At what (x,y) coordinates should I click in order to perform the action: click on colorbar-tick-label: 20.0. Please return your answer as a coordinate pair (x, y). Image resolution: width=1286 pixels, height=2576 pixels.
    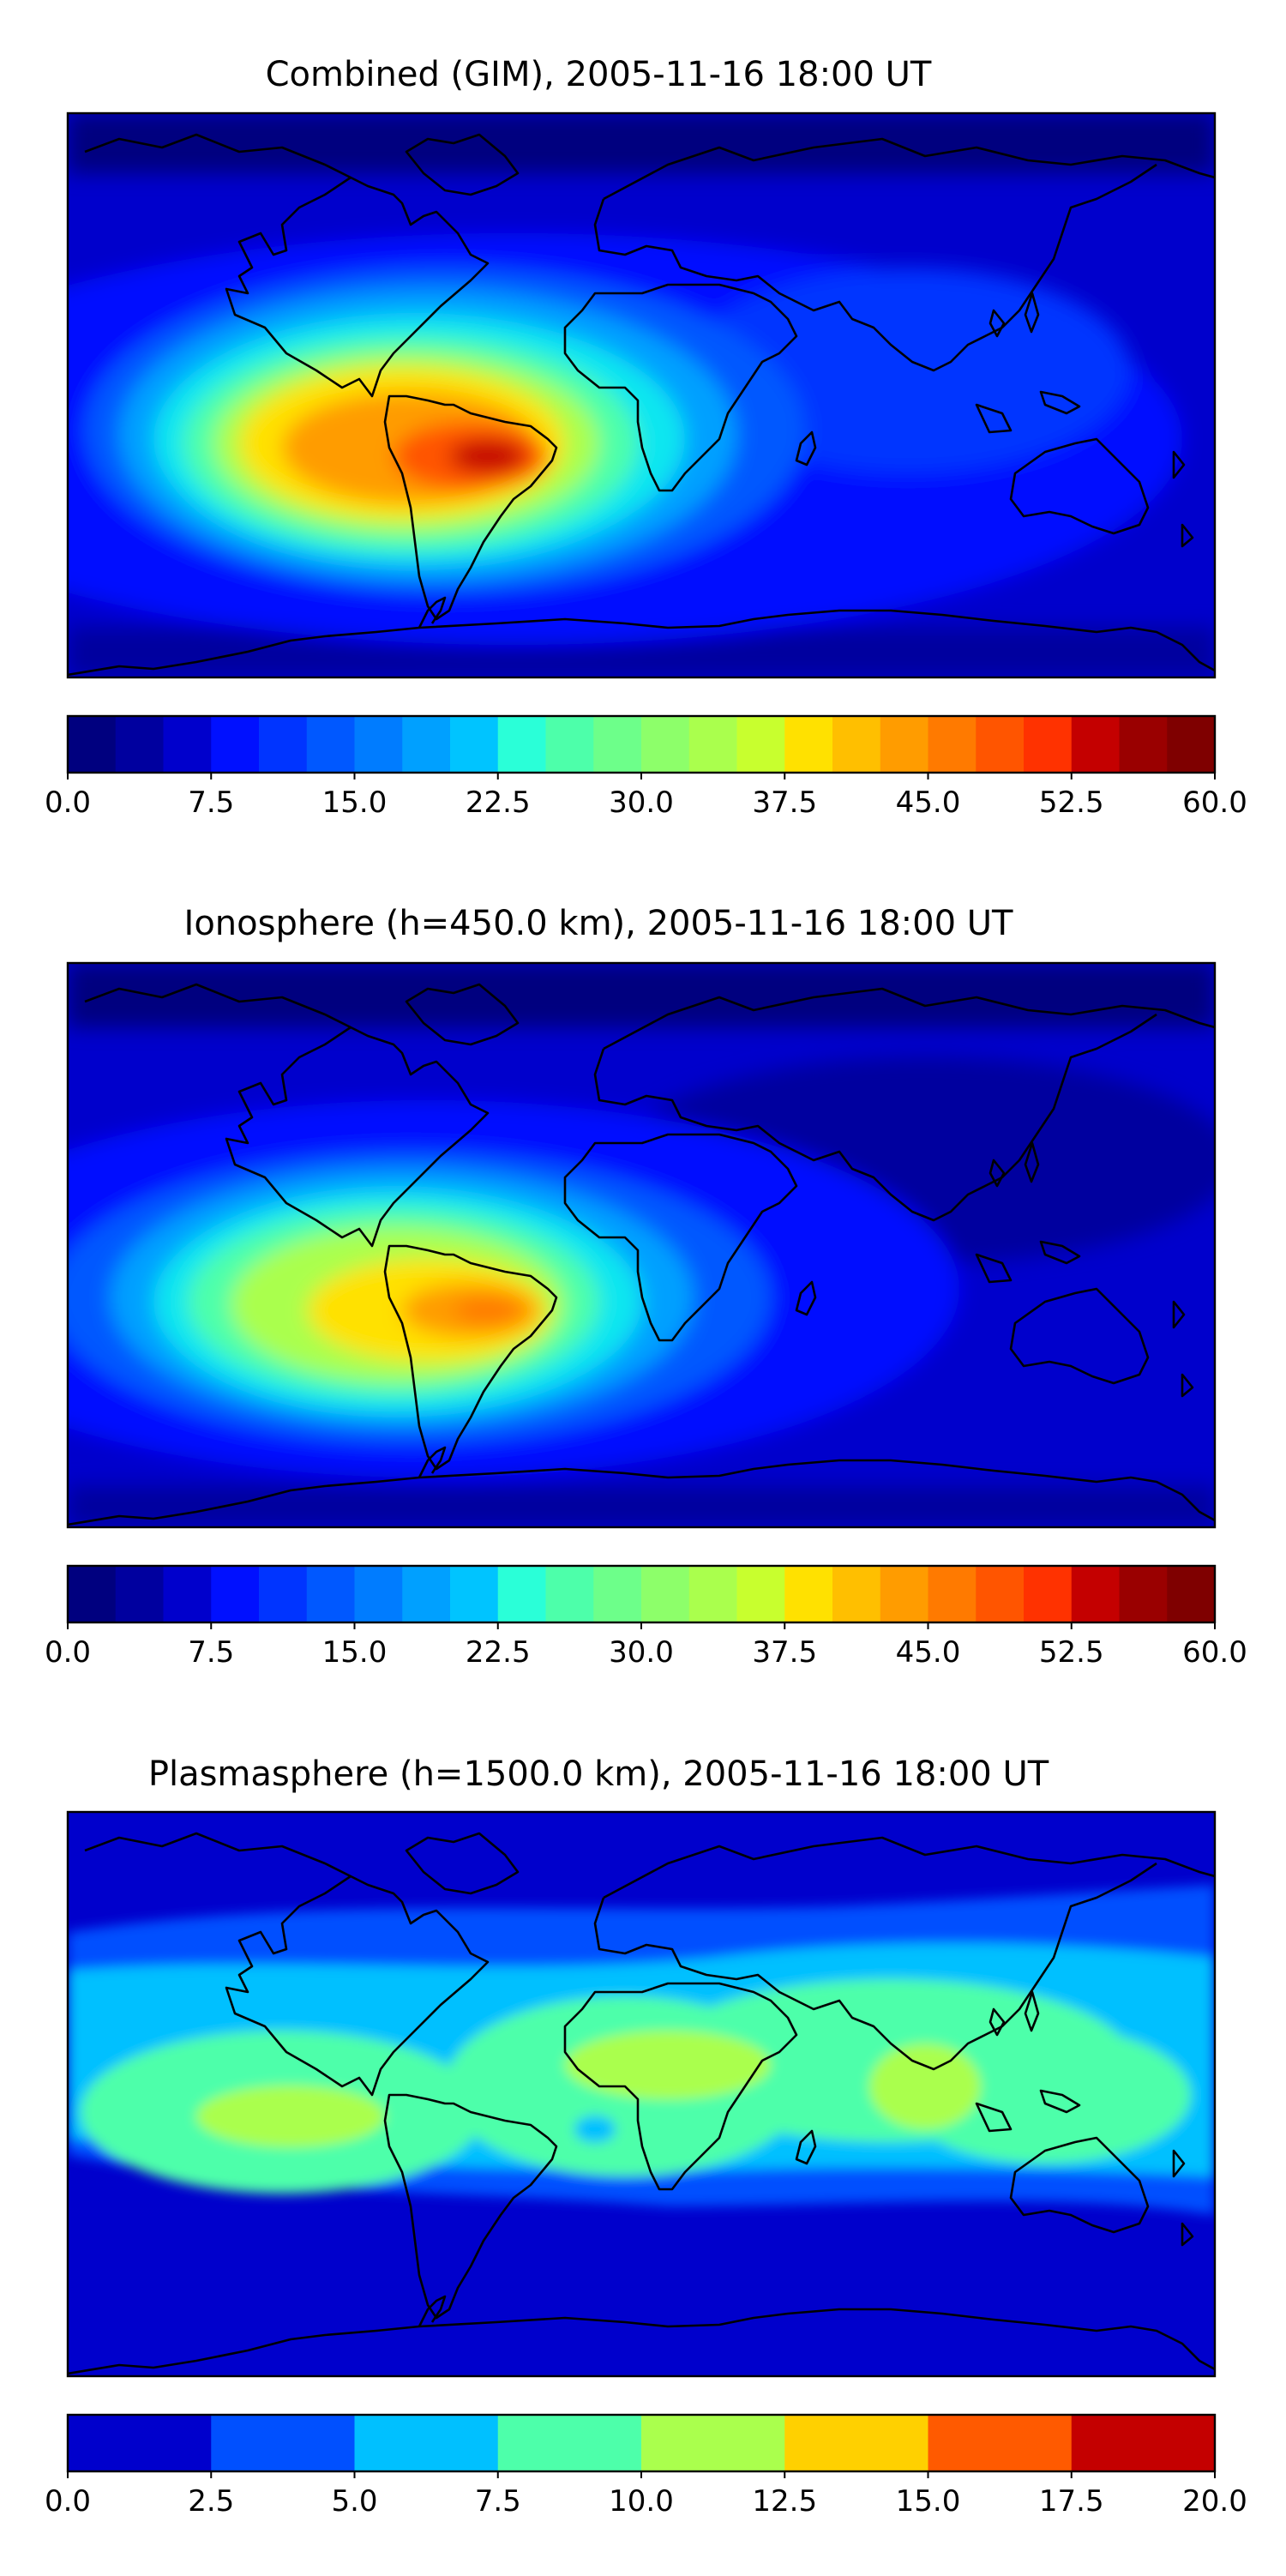
    Looking at the image, I should click on (1214, 2501).